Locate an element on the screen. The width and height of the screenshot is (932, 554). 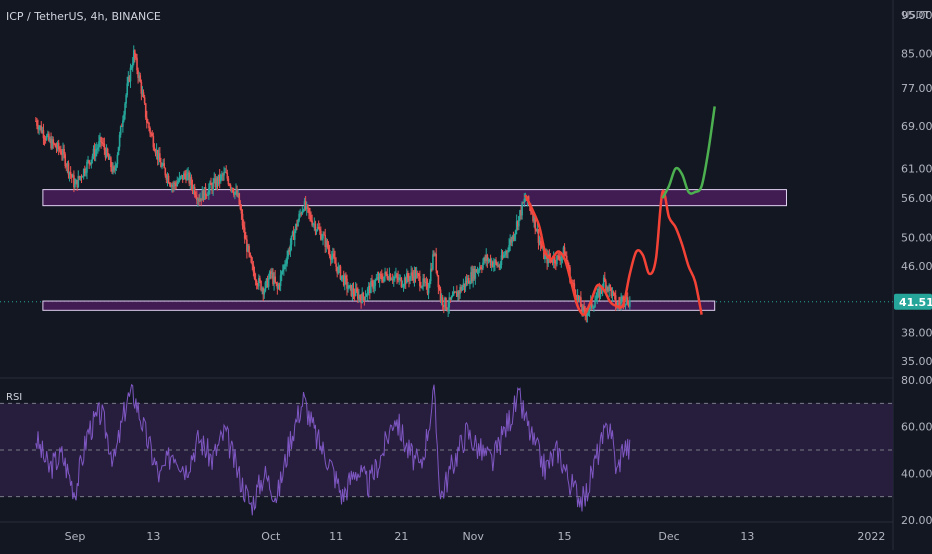
projection-layer is located at coordinates (620, 211).